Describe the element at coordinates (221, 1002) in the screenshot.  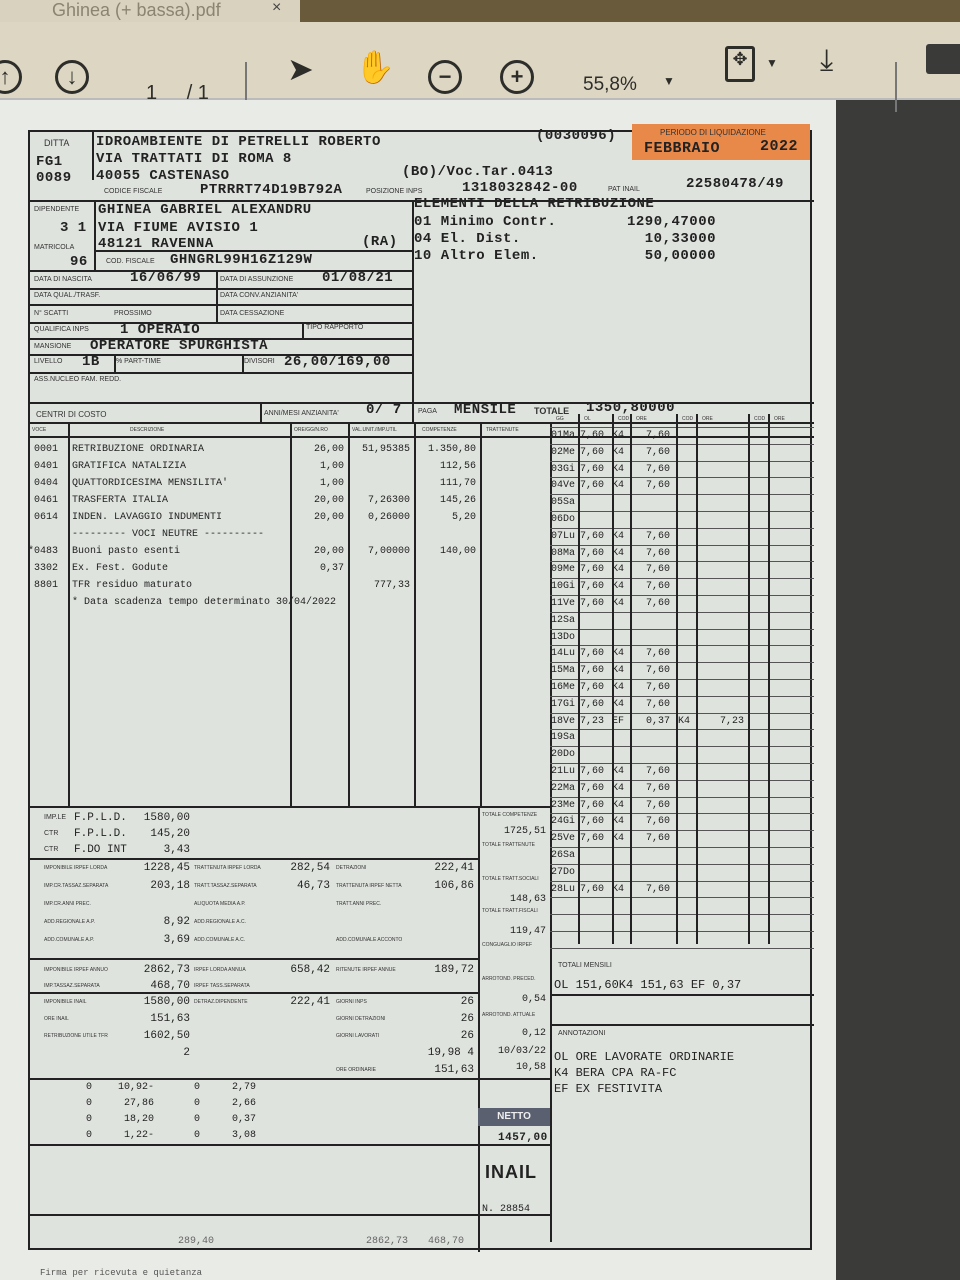
I see `field-label: DETRAZ.DIPENDENTE` at that location.